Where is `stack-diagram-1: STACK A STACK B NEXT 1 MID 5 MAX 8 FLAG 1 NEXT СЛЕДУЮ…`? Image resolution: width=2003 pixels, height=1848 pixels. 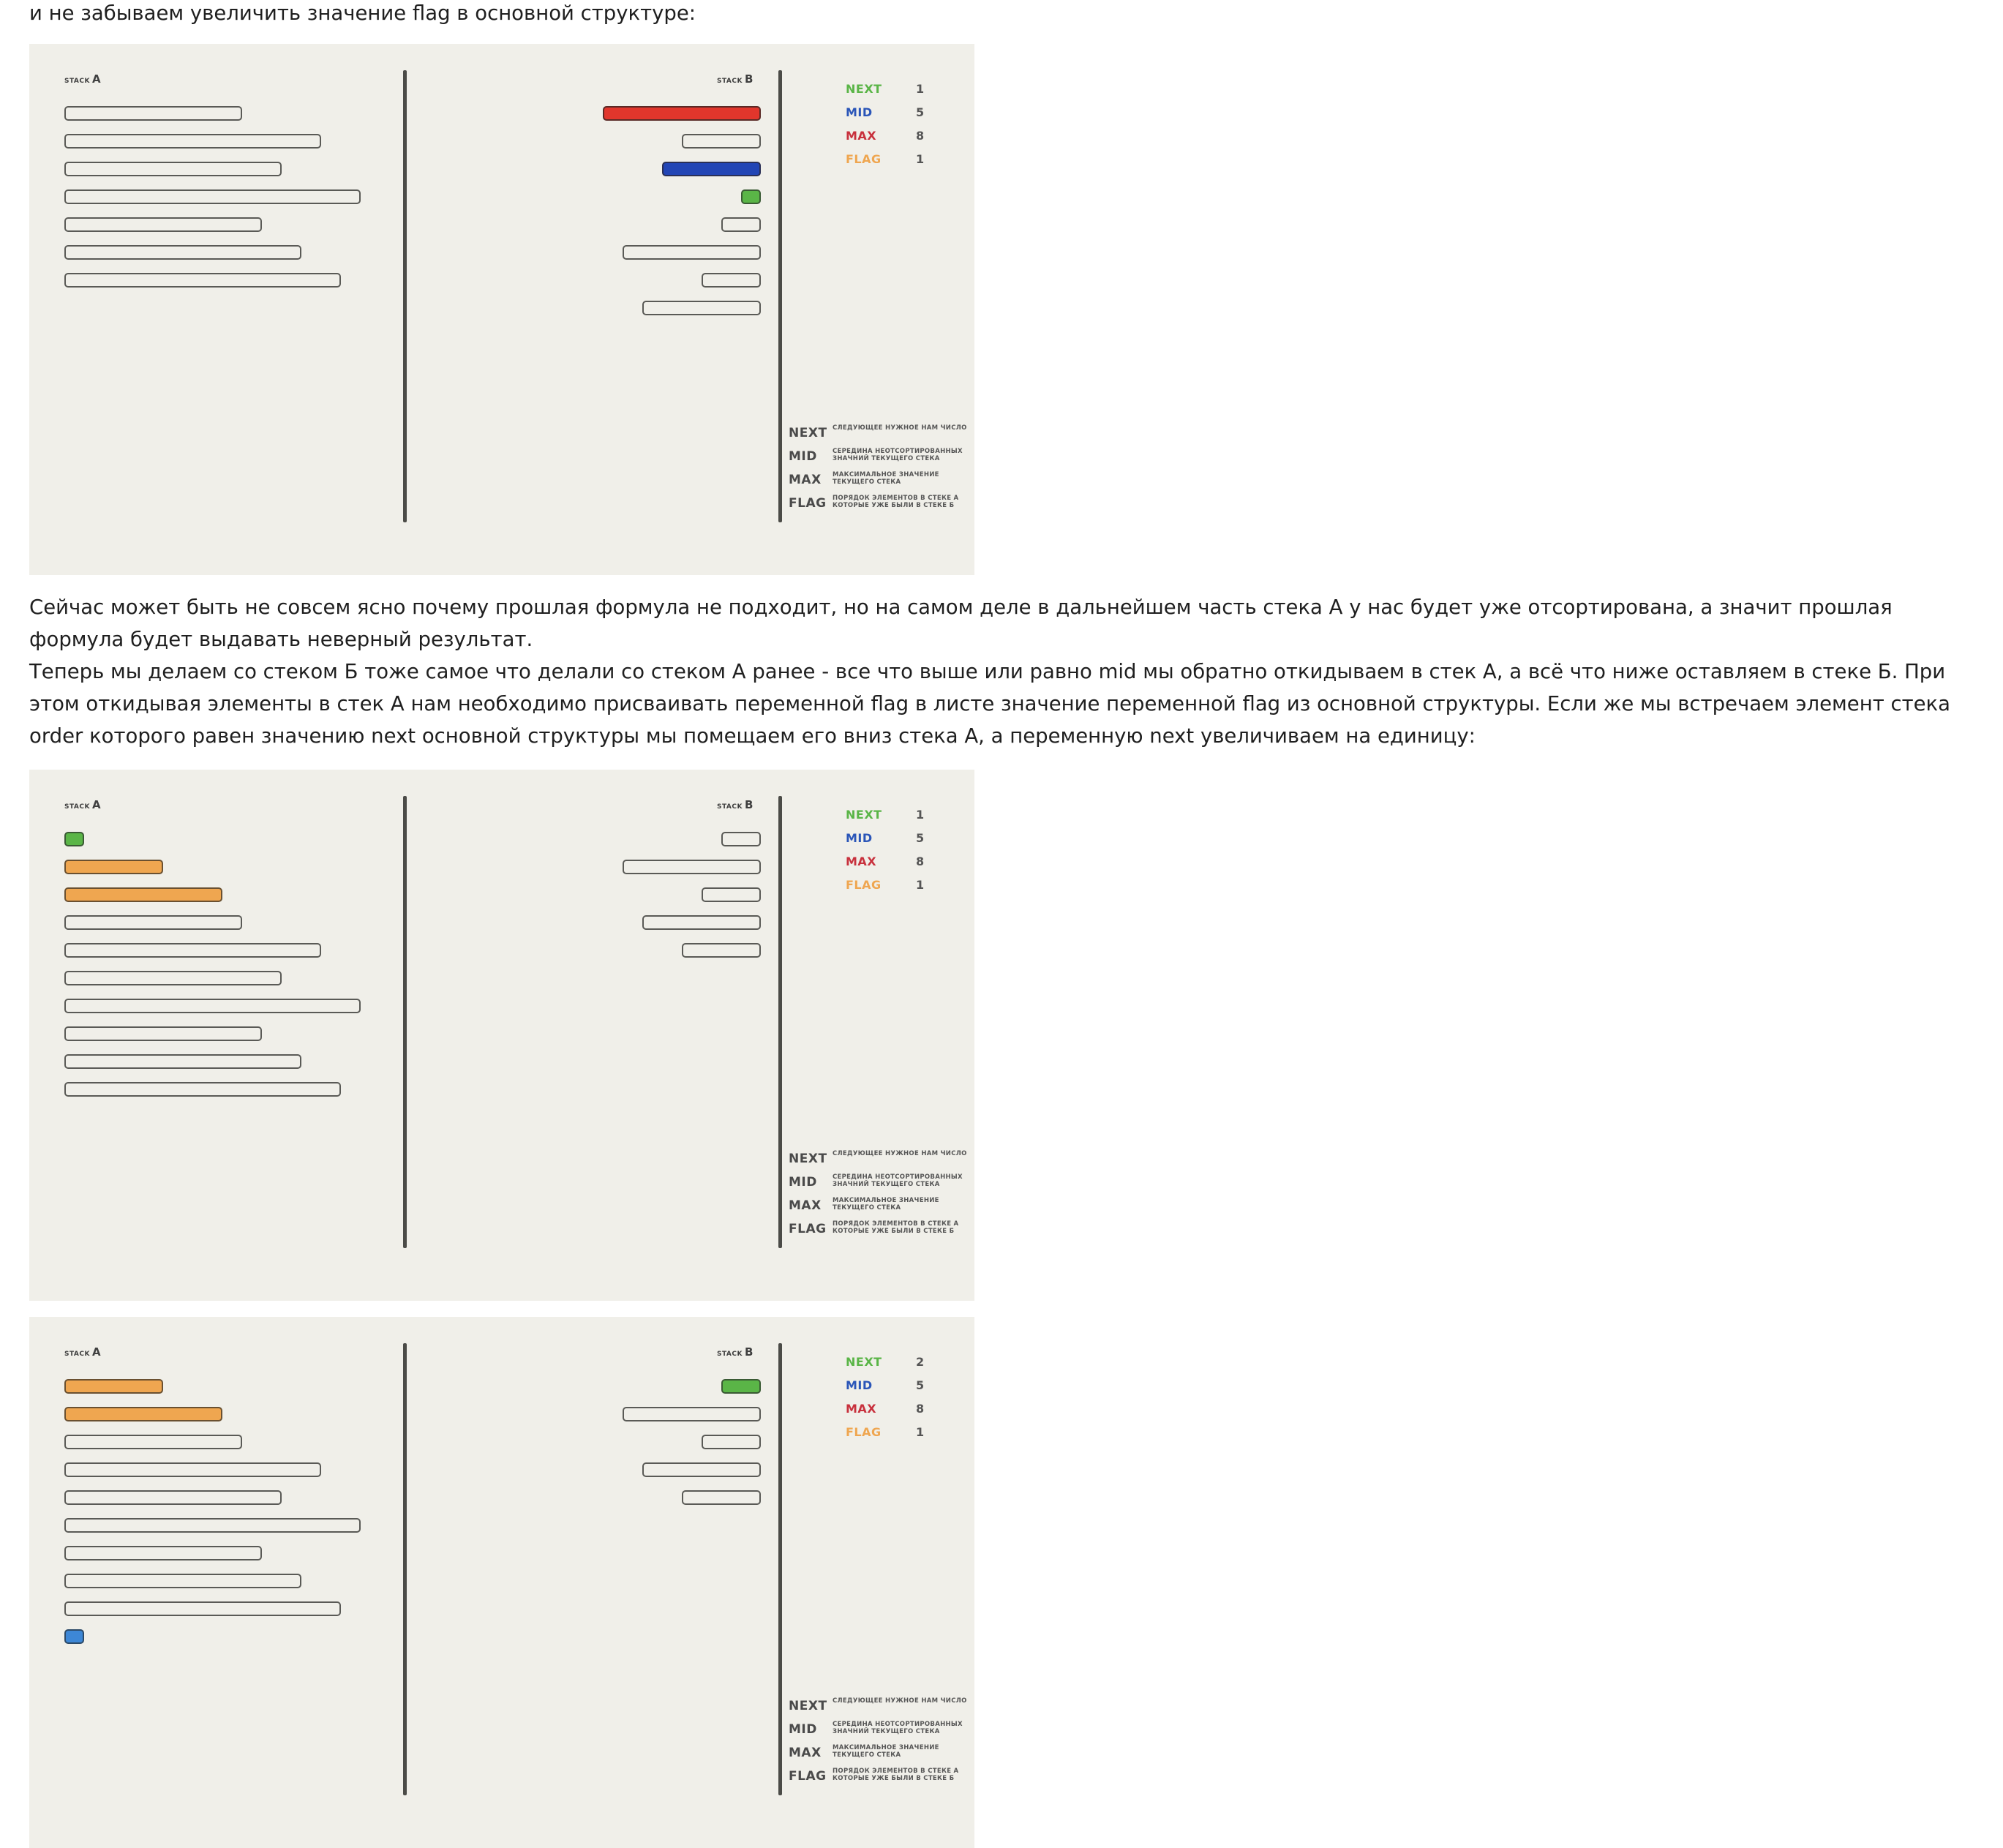
stack-diagram-1: STACK A STACK B NEXT 1 MID 5 MAX 8 FLAG 1 NEXT СЛЕДУЮ… is located at coordinates (502, 309).